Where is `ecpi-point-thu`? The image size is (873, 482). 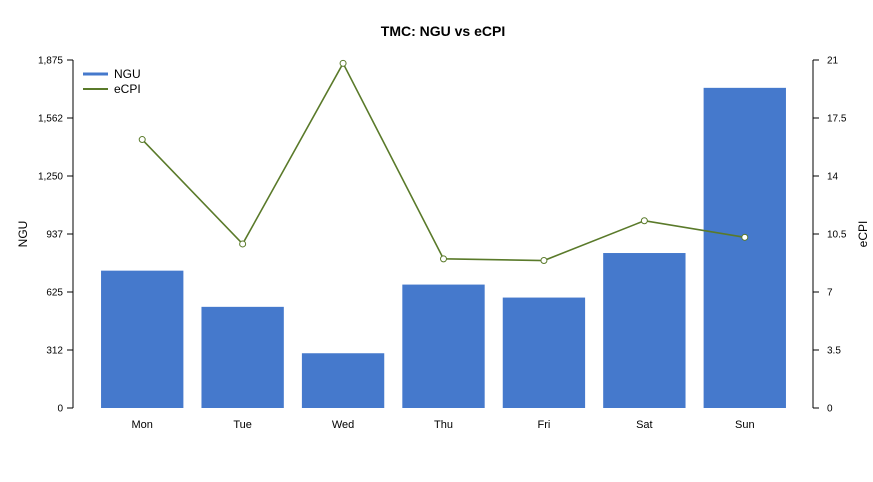
ecpi-point-thu is located at coordinates (443, 259).